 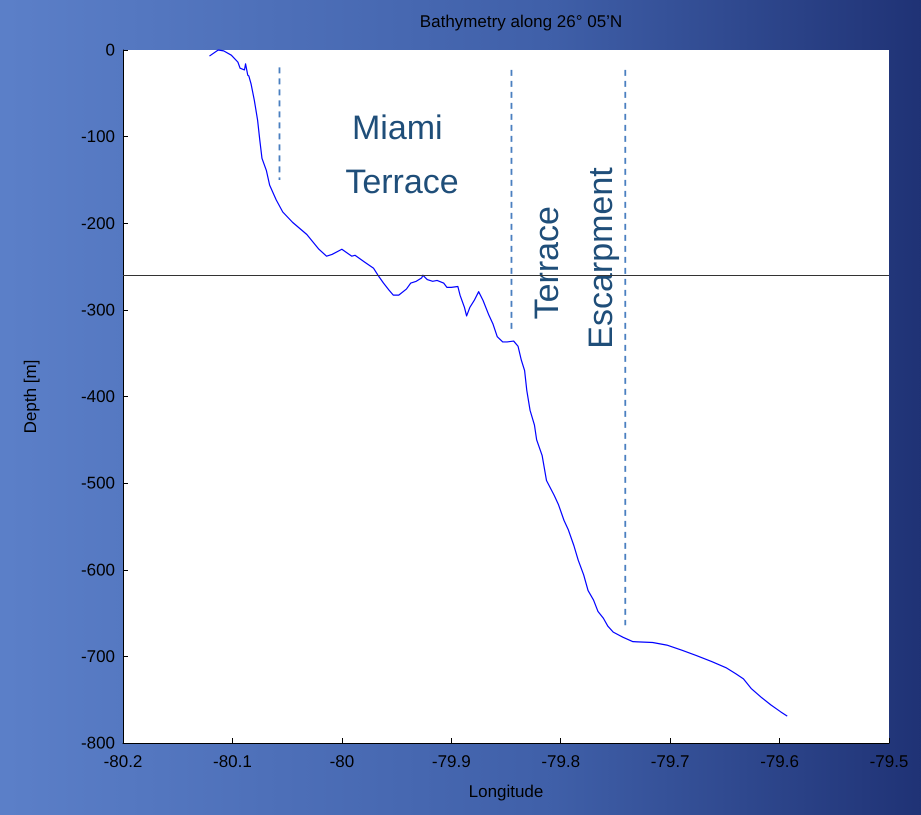 What do you see at coordinates (232, 761) in the screenshot?
I see `x-tick-label: -80.1` at bounding box center [232, 761].